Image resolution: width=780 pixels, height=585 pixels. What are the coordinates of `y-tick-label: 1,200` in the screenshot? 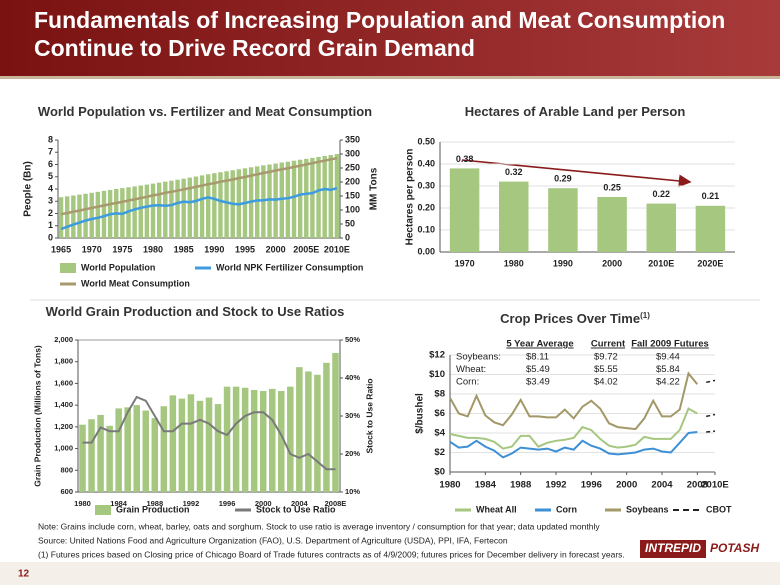 It's located at (63, 426).